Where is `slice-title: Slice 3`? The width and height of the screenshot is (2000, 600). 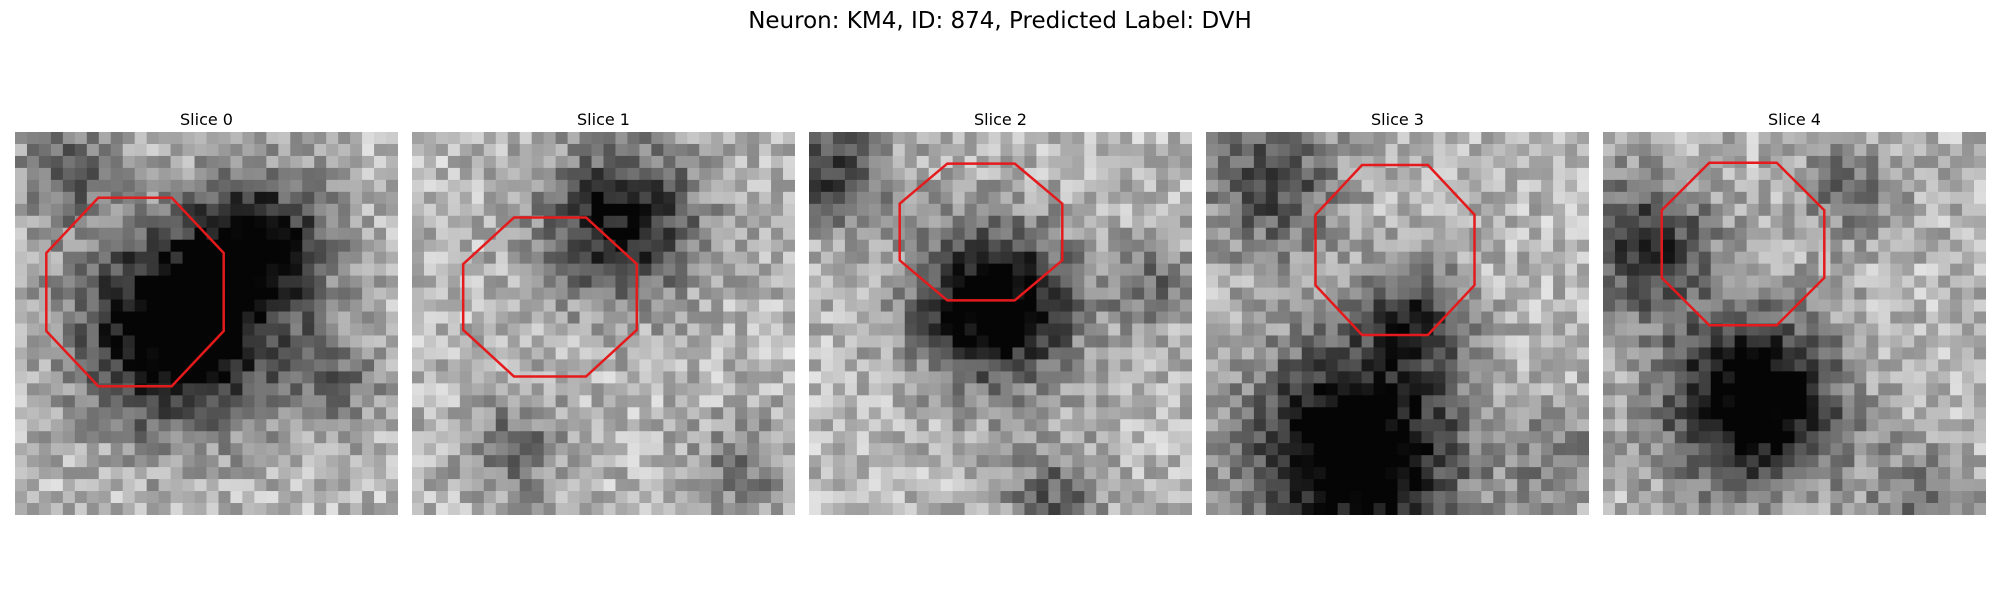
slice-title: Slice 3 is located at coordinates (1397, 119).